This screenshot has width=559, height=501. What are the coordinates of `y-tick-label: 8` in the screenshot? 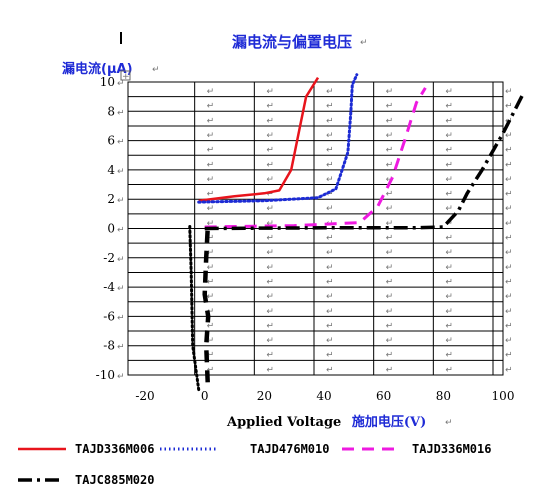 It's located at (111, 111).